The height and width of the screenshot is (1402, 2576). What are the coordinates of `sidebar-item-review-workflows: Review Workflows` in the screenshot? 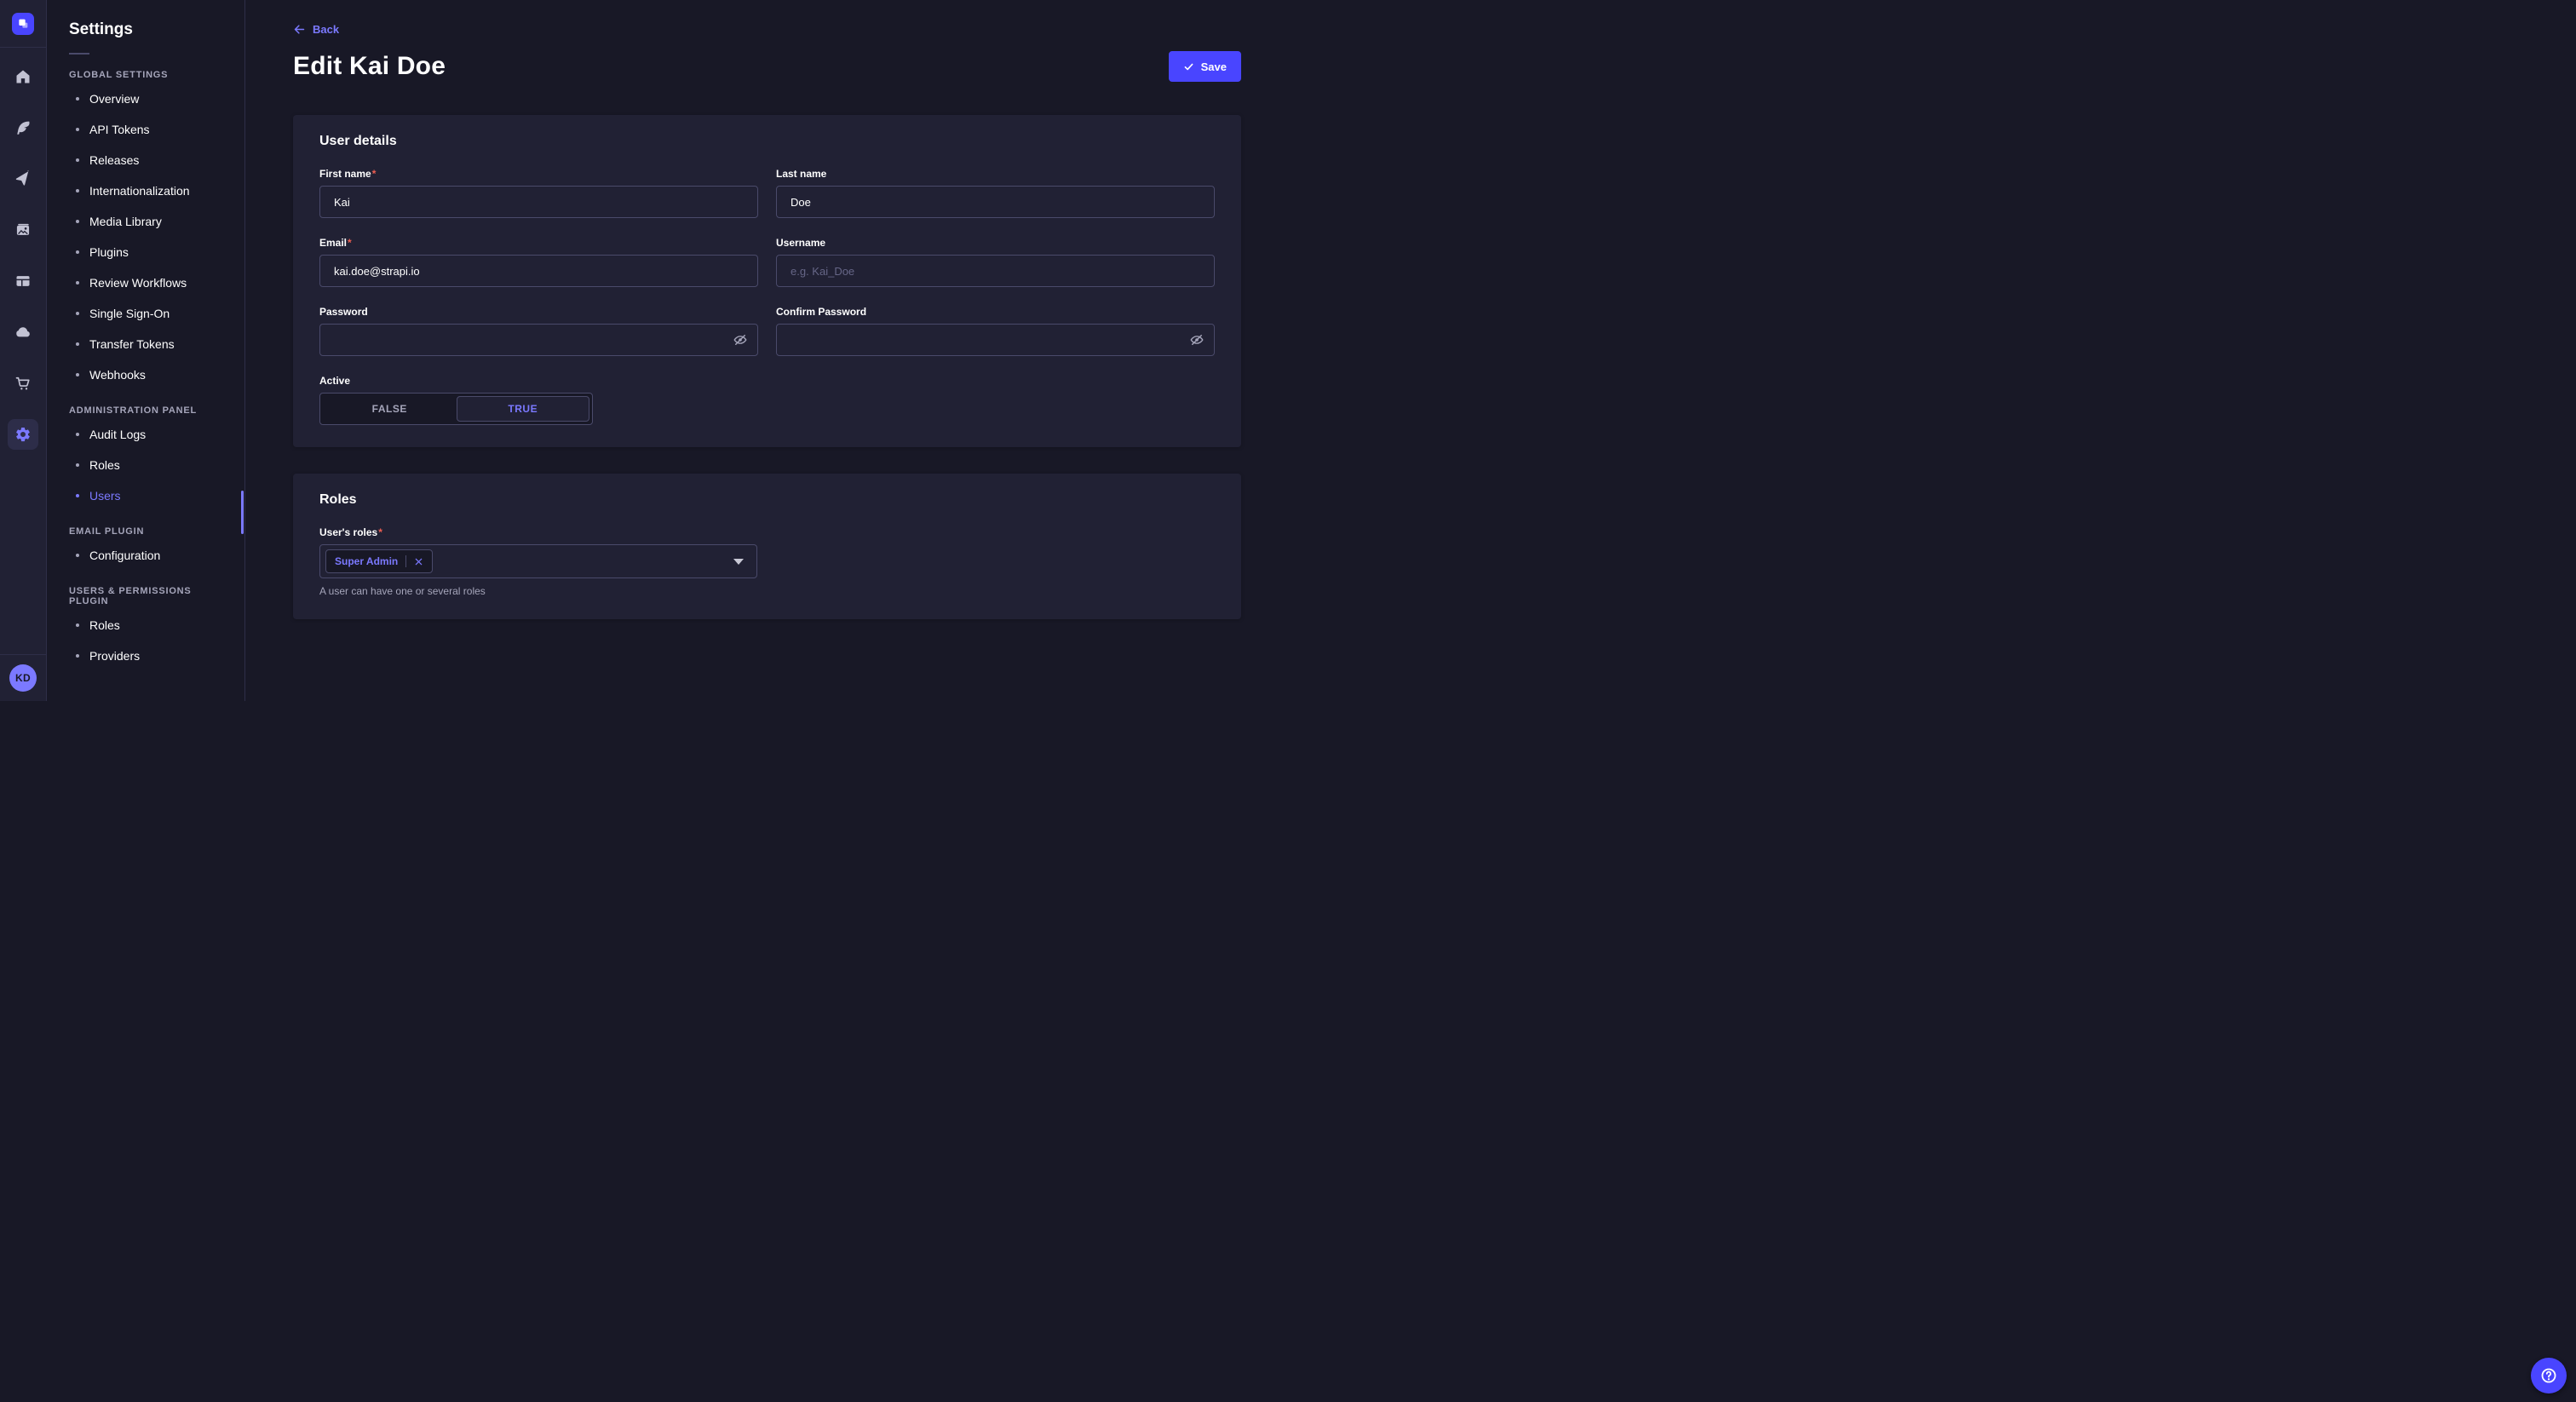 It's located at (145, 282).